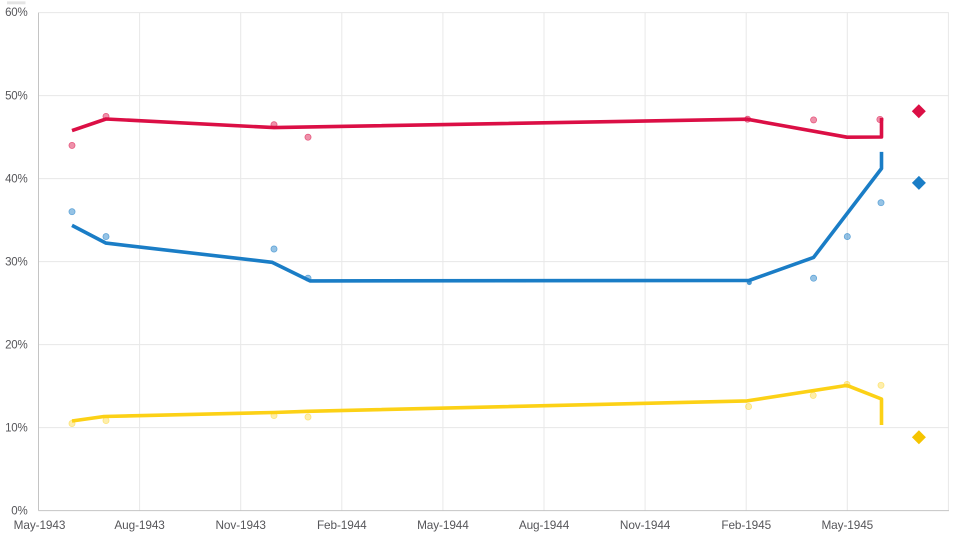 The width and height of the screenshot is (960, 540). Describe the element at coordinates (342, 525) in the screenshot. I see `svg-text: Feb-1944` at that location.